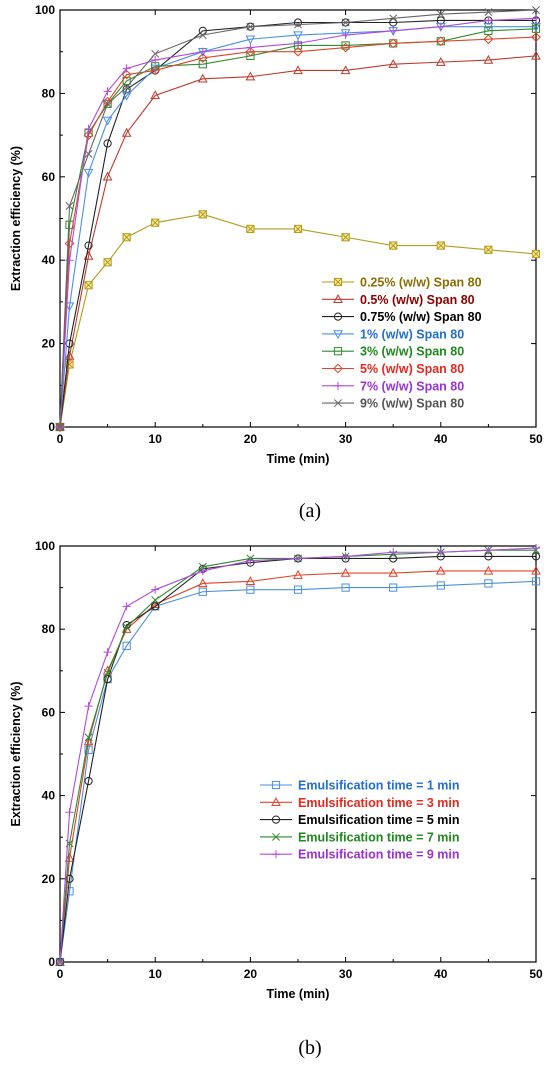  What do you see at coordinates (421, 283) in the screenshot?
I see `legend-label: 0.25% (w/w) Span 80` at bounding box center [421, 283].